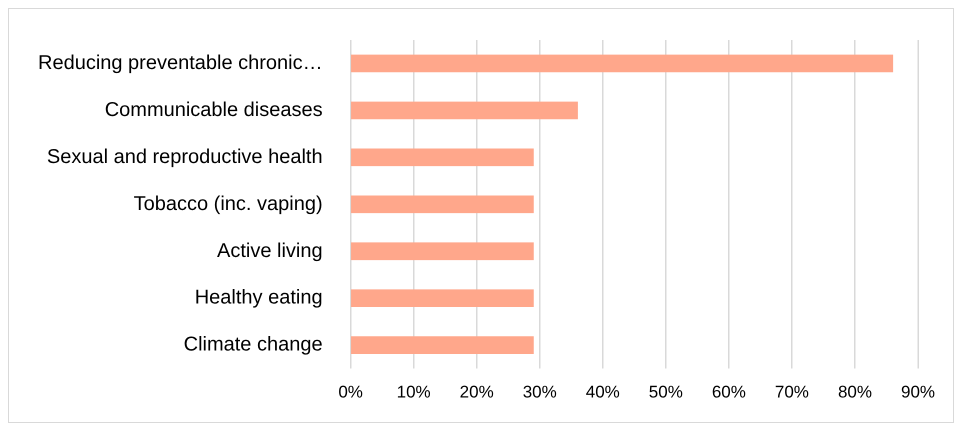 The image size is (956, 425). Describe the element at coordinates (855, 392) in the screenshot. I see `x-tick-label: 80%` at that location.